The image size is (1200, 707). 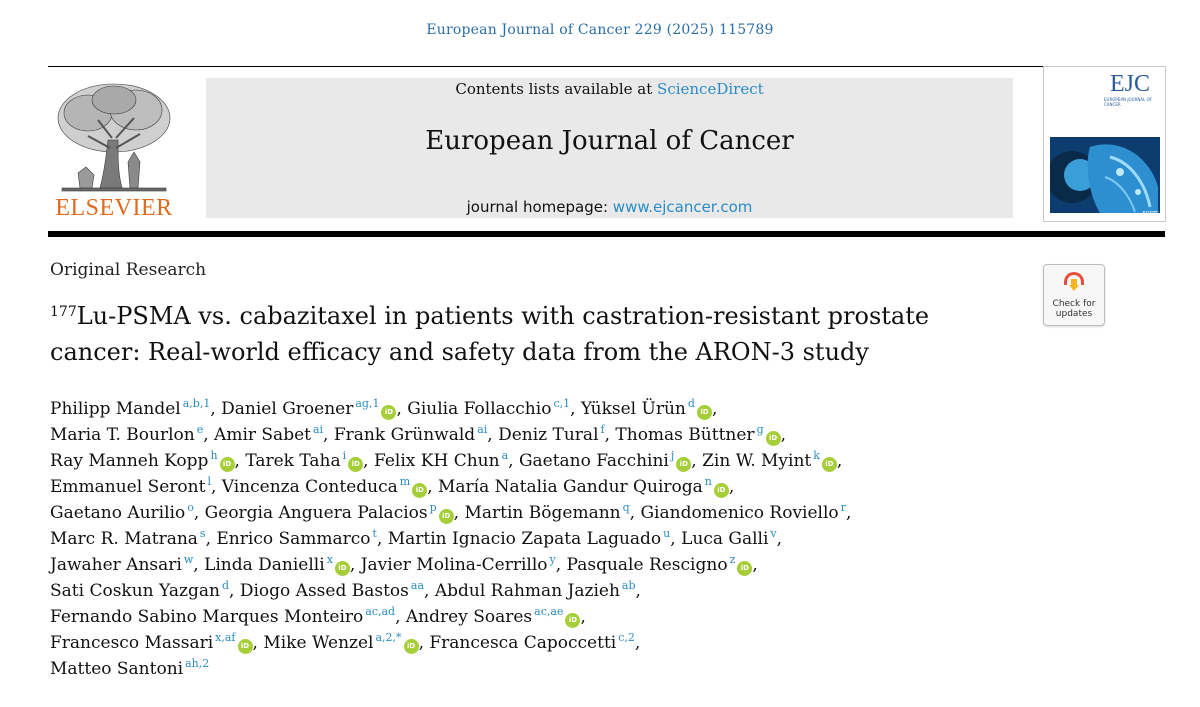 What do you see at coordinates (732, 559) in the screenshot?
I see `affiliation-markers: z` at bounding box center [732, 559].